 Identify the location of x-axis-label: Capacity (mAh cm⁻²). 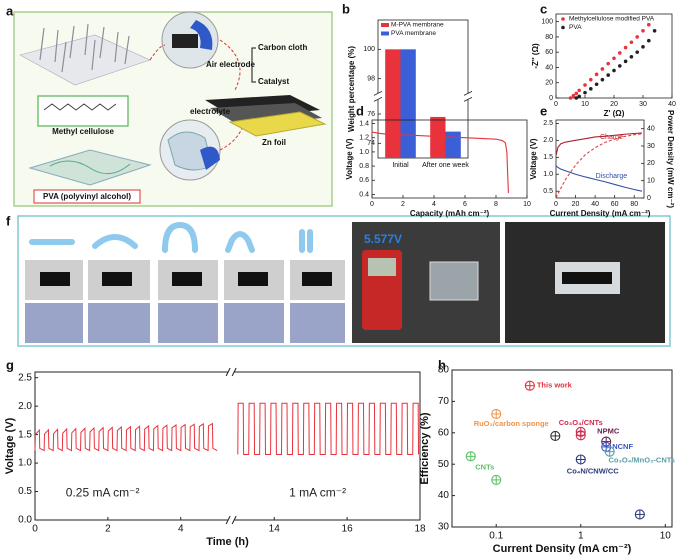
(450, 213).